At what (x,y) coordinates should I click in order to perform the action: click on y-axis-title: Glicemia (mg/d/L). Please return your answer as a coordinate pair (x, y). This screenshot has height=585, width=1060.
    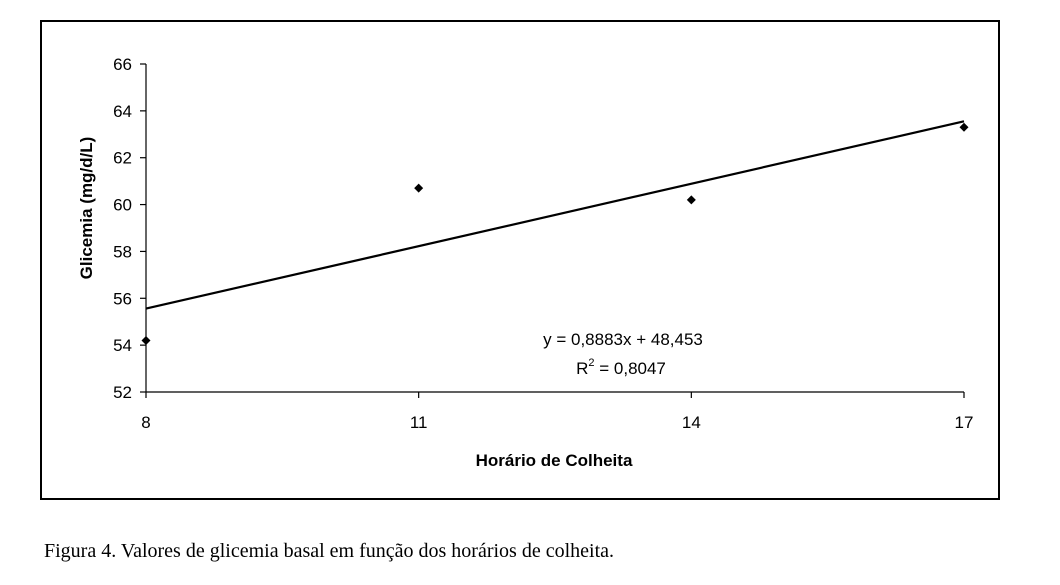
    Looking at the image, I should click on (86, 208).